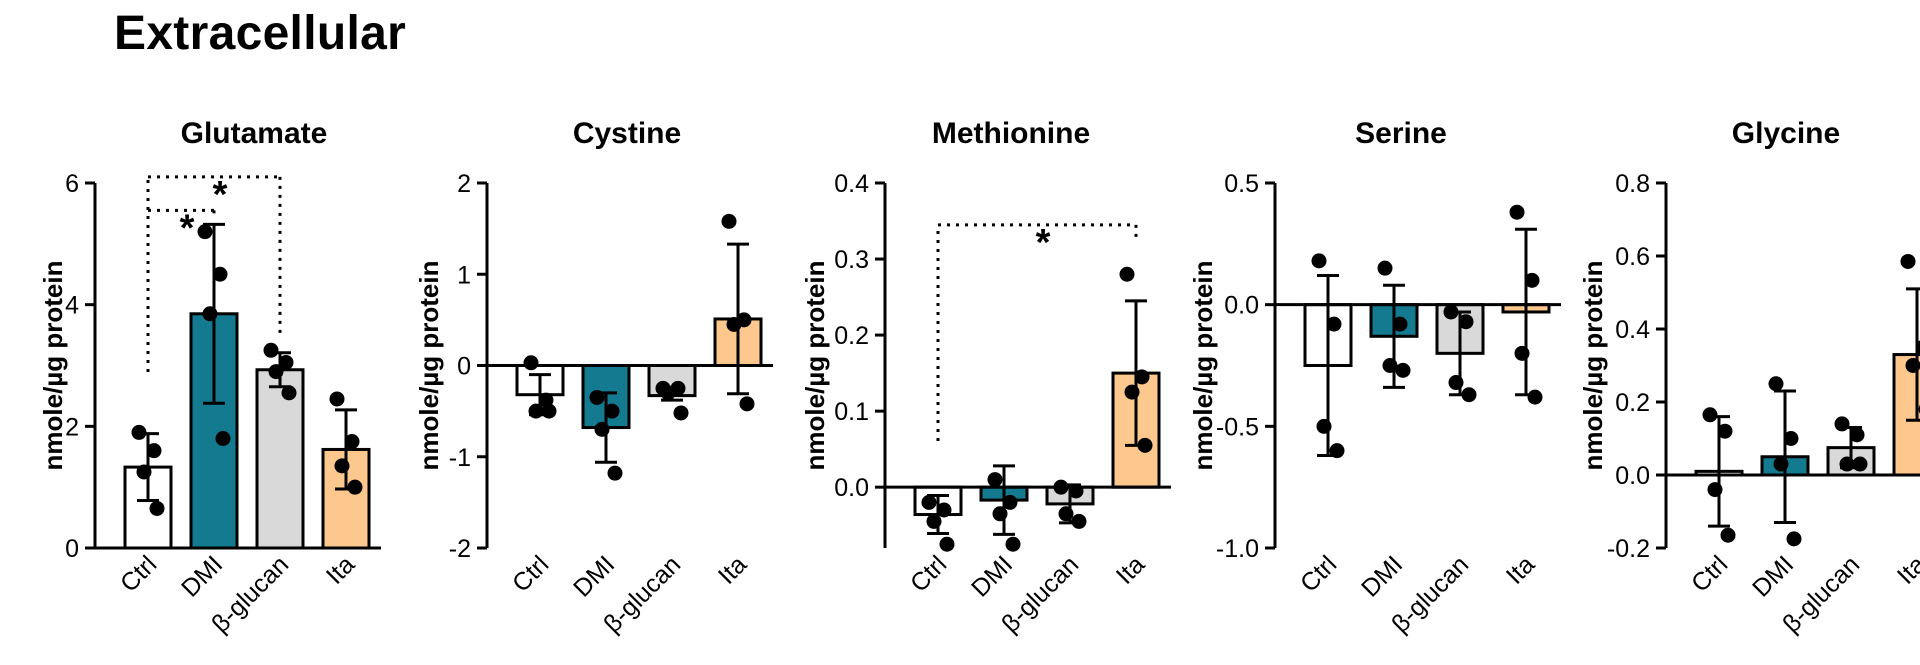 This screenshot has height=665, width=1920. Describe the element at coordinates (851, 260) in the screenshot. I see `y-tick-label: 0.3` at that location.